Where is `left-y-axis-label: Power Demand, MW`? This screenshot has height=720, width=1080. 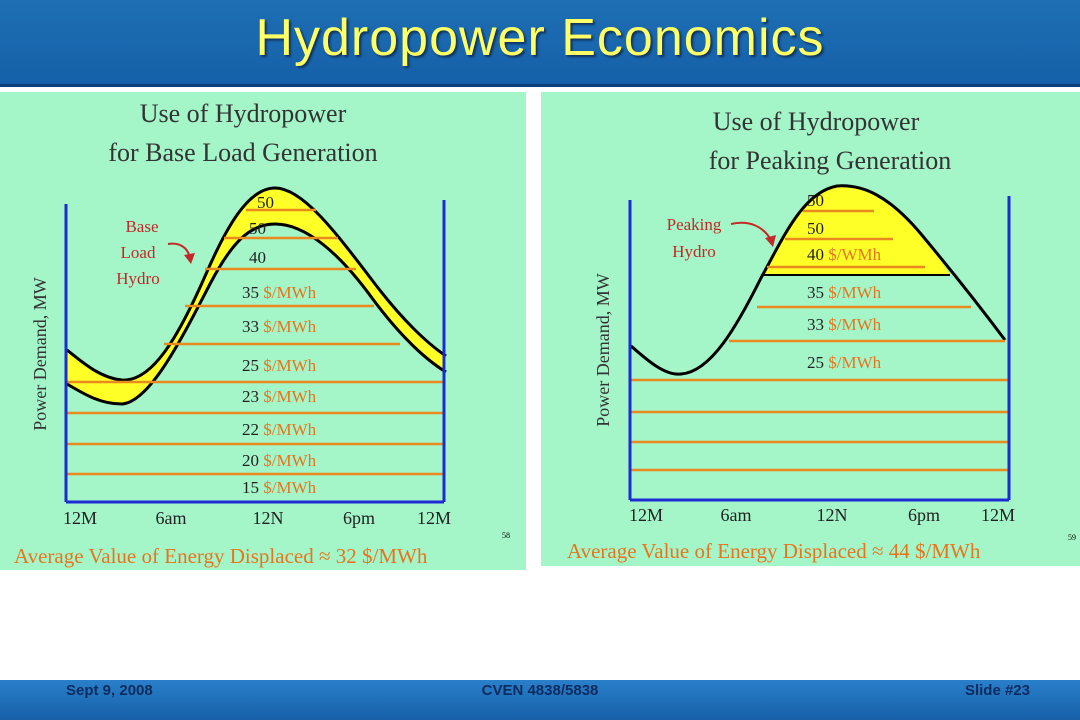
left-y-axis-label: Power Demand, MW is located at coordinates (40, 353).